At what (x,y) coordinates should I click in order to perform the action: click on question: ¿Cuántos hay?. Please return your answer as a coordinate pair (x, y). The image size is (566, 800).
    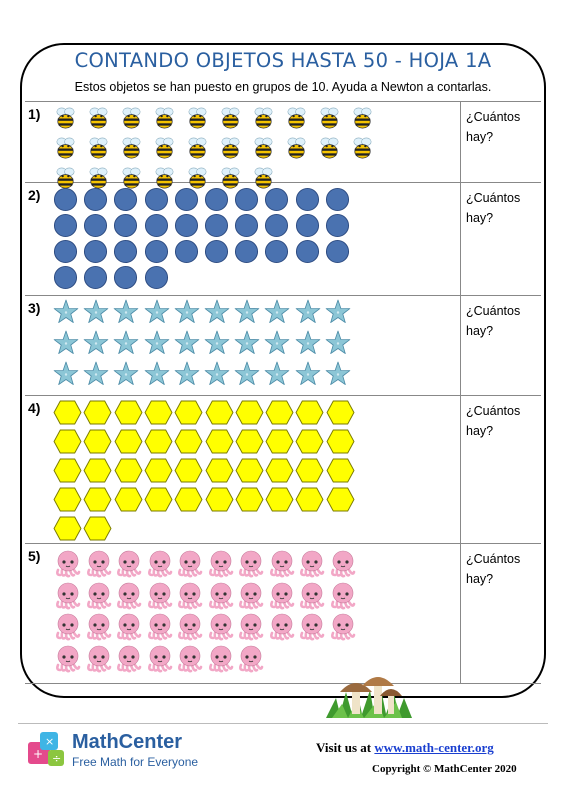
    Looking at the image, I should click on (493, 569).